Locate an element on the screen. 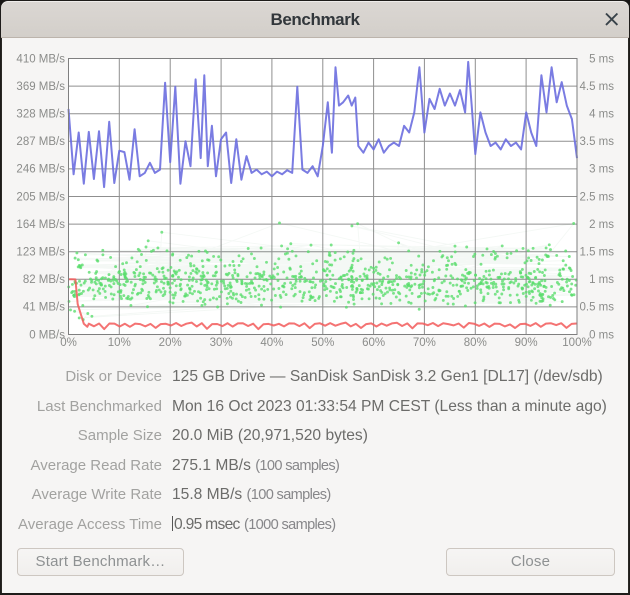 This screenshot has height=595, width=630. svg-text: 3.5 ms is located at coordinates (596, 142).